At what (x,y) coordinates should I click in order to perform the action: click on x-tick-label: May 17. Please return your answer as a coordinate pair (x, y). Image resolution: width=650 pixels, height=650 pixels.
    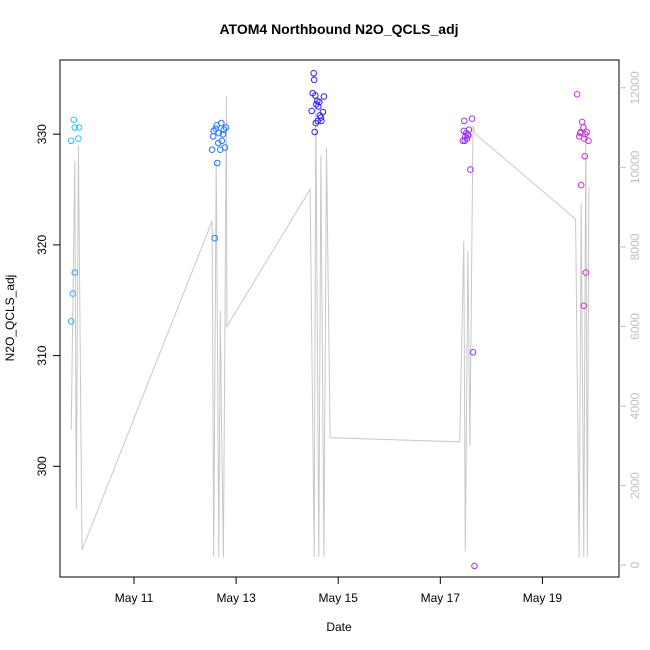
    Looking at the image, I should click on (441, 598).